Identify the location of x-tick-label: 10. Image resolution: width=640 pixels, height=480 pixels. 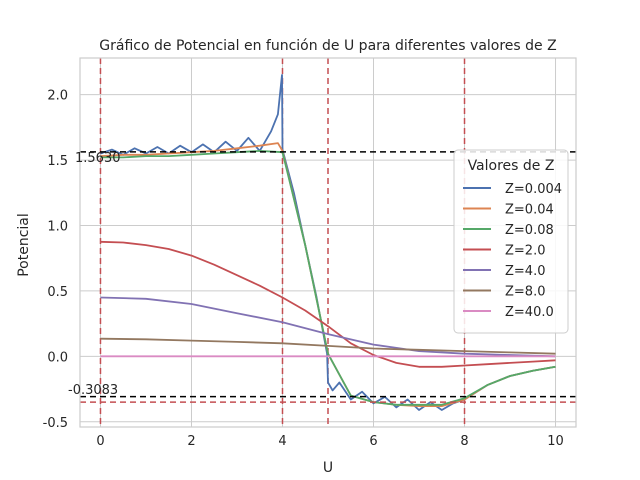
(555, 441).